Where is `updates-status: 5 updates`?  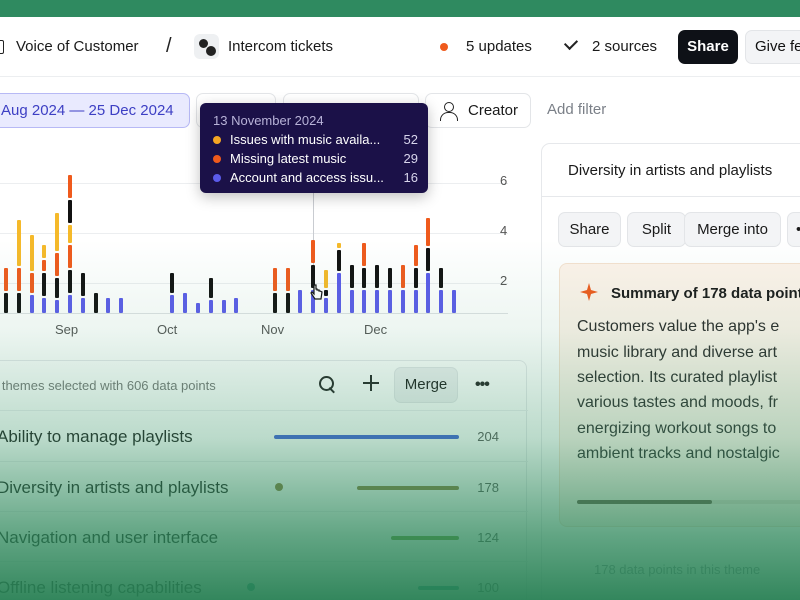 updates-status: 5 updates is located at coordinates (499, 46).